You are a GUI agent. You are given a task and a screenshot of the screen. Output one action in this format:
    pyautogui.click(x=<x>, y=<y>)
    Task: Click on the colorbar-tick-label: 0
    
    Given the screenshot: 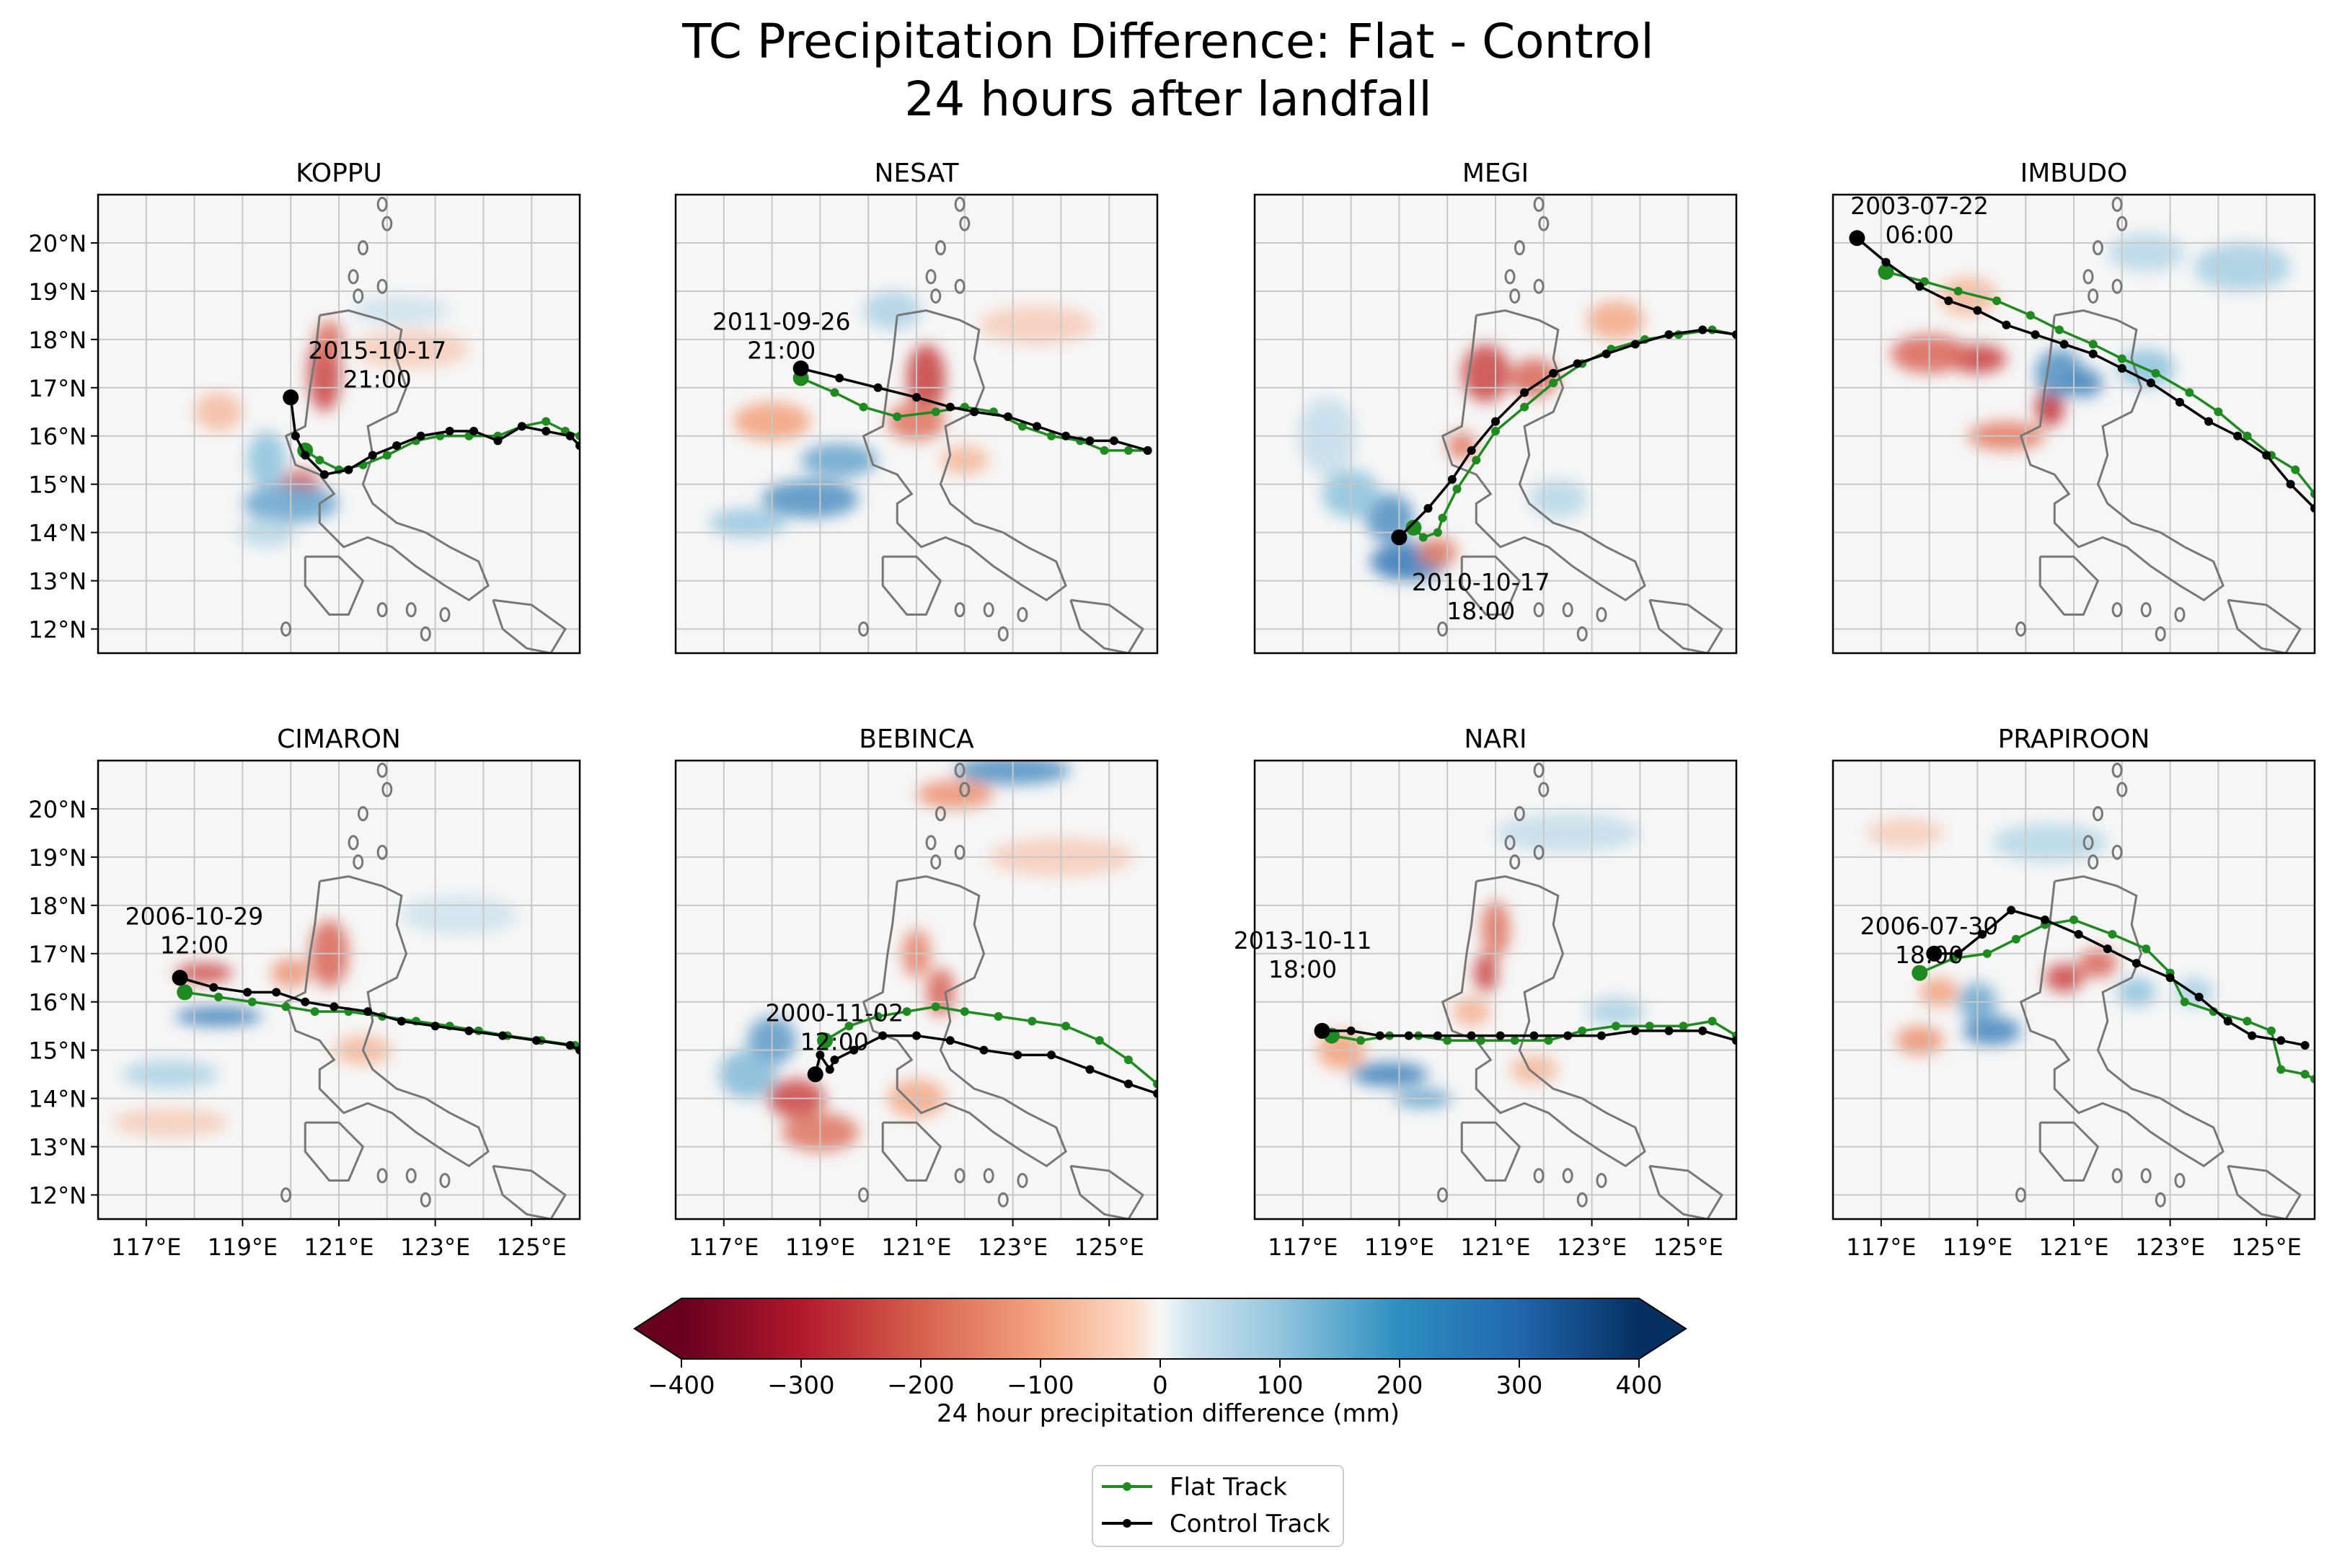 What is the action you would take?
    pyautogui.click(x=1160, y=1385)
    